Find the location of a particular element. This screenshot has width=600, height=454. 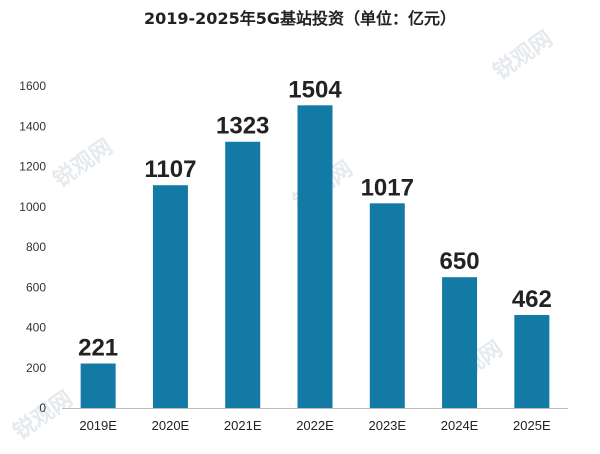

y-tick-label: 200 is located at coordinates (36, 368).